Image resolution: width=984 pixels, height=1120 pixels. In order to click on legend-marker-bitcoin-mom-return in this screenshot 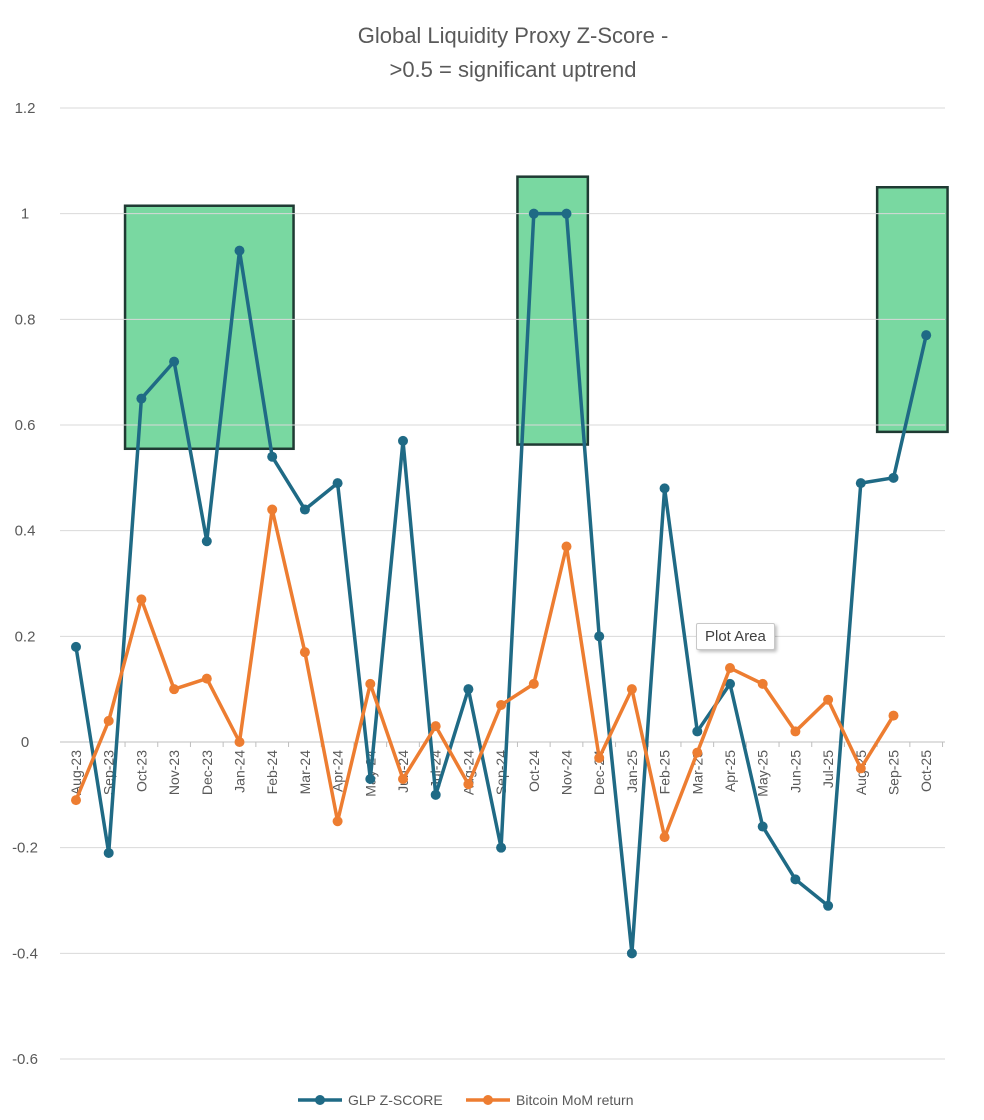, I will do `click(488, 1100)`.